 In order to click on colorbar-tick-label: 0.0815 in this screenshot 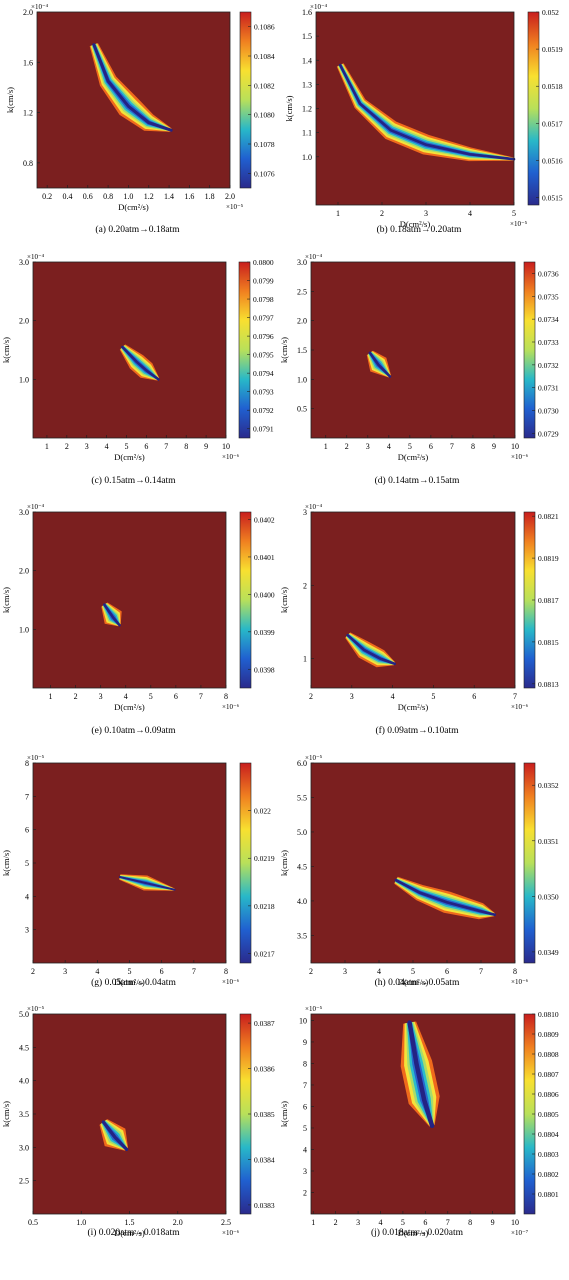, I will do `click(548, 642)`.